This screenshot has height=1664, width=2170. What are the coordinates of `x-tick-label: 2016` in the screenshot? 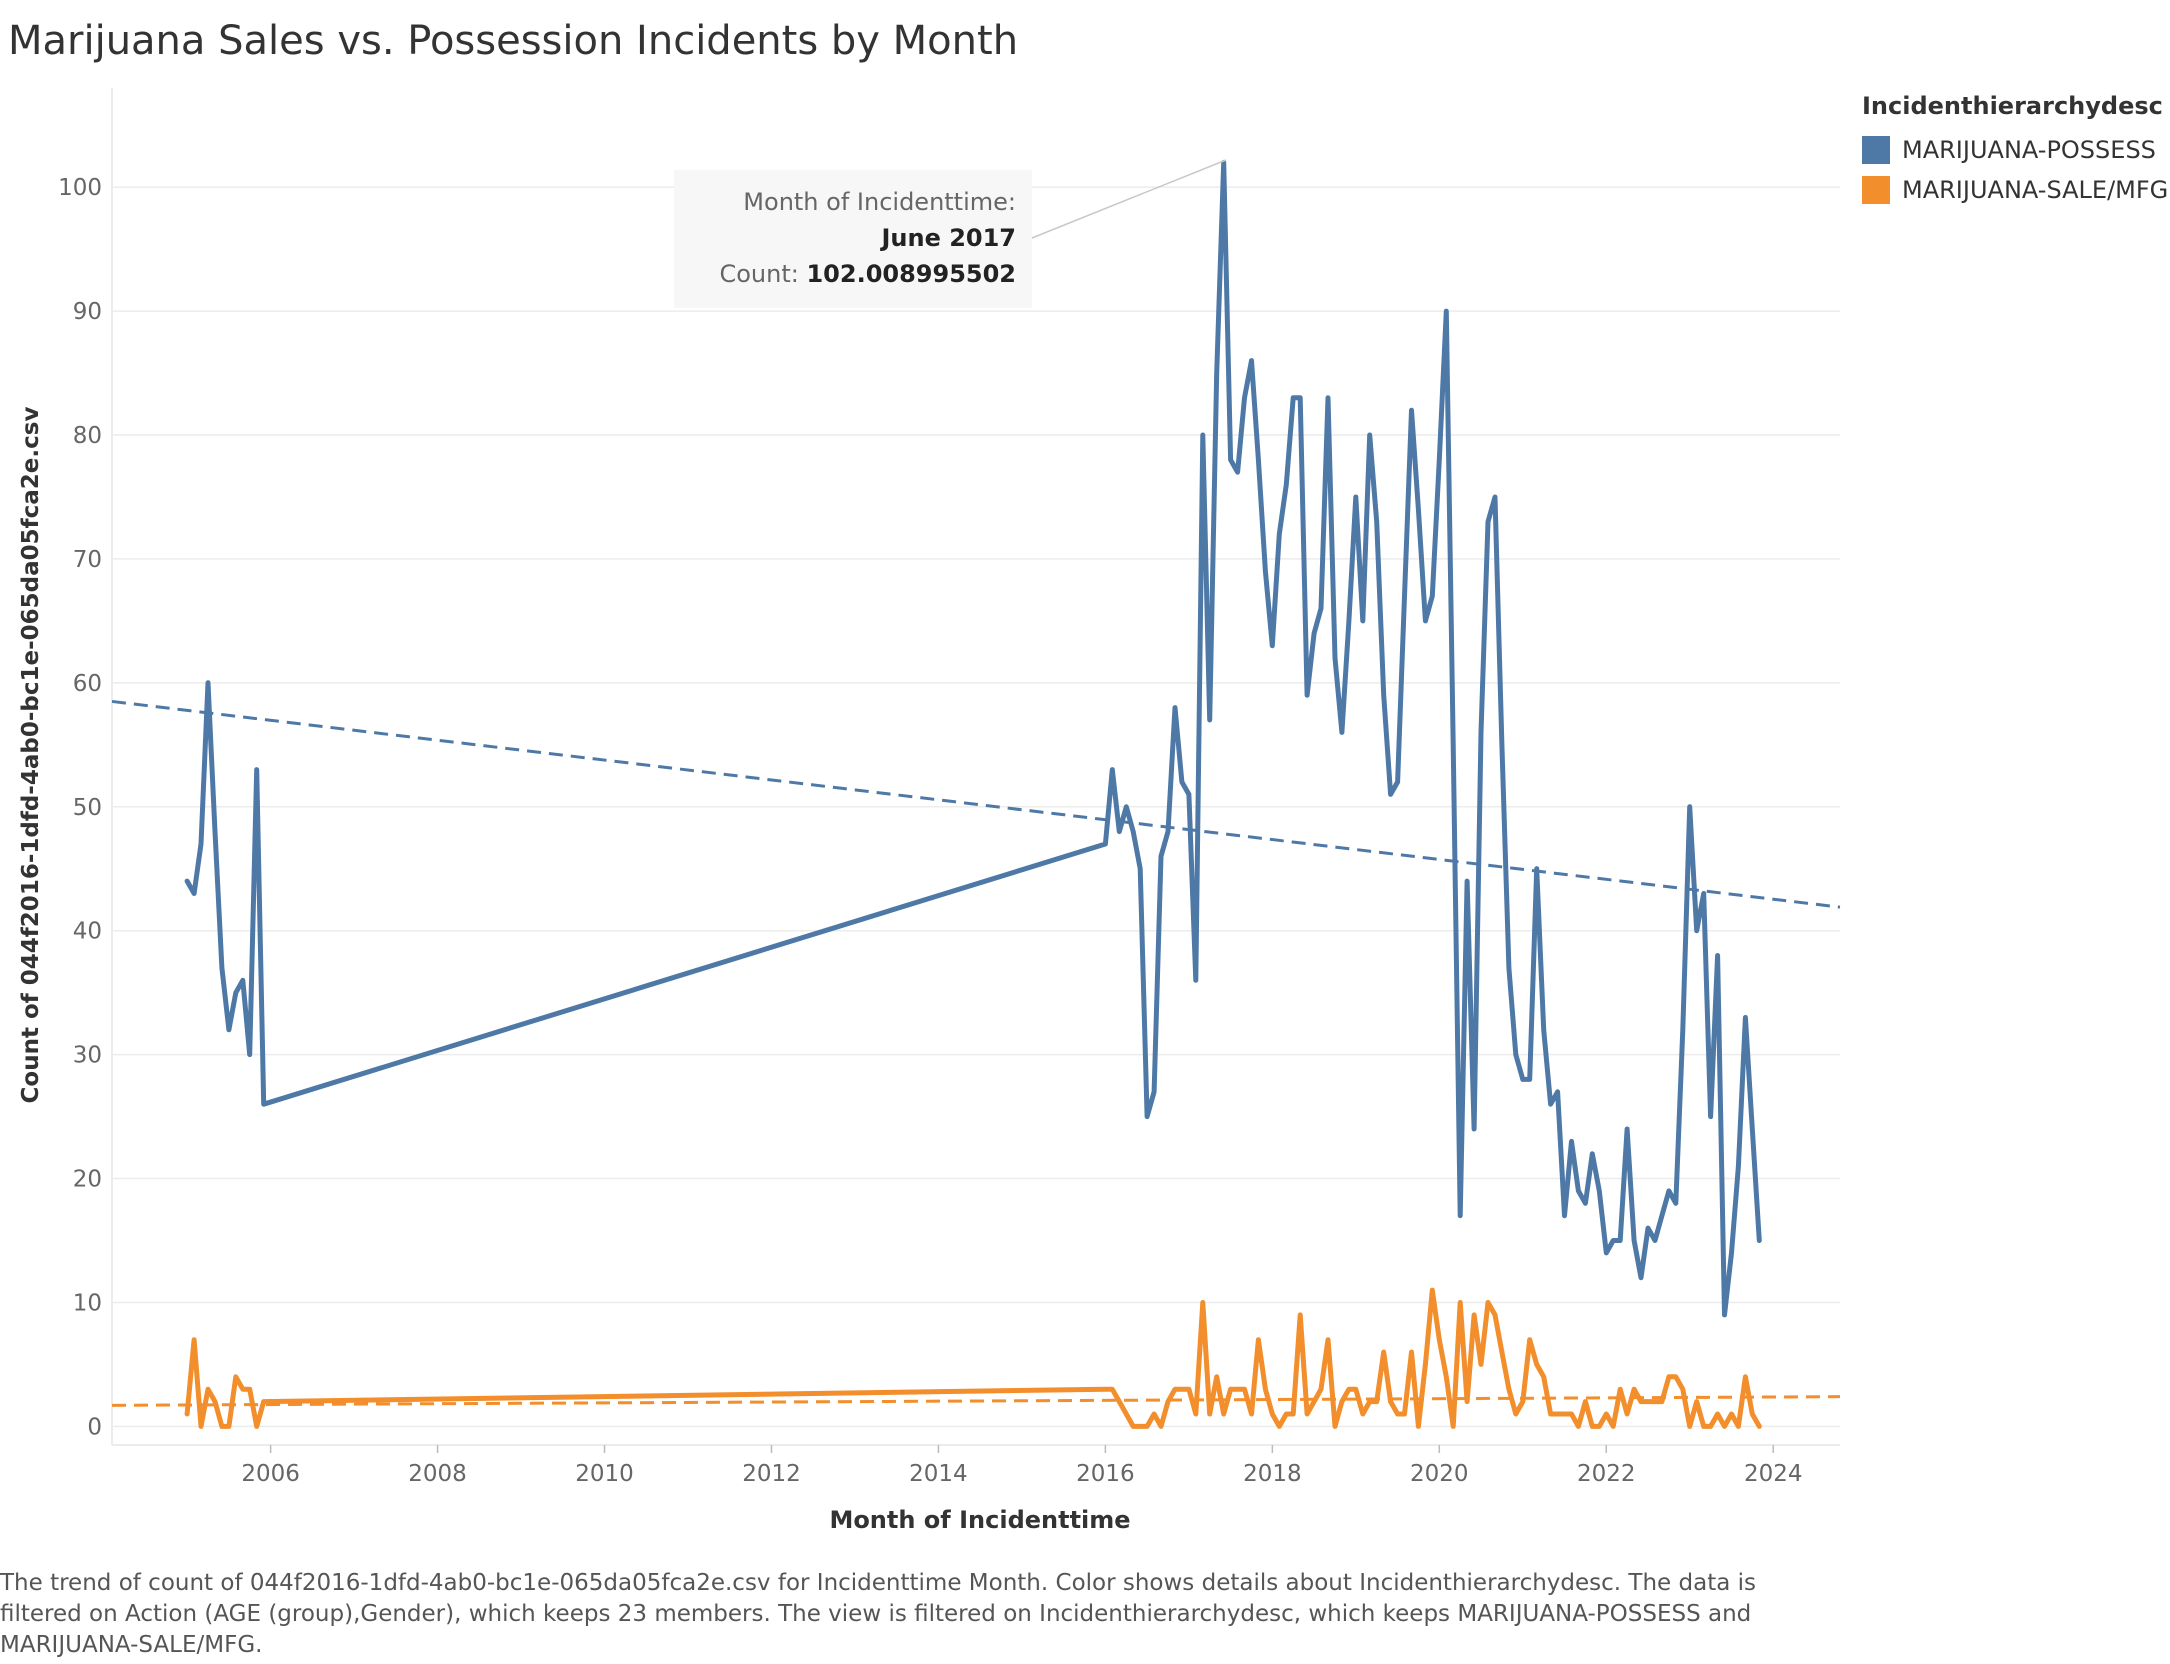 It's located at (1105, 1474).